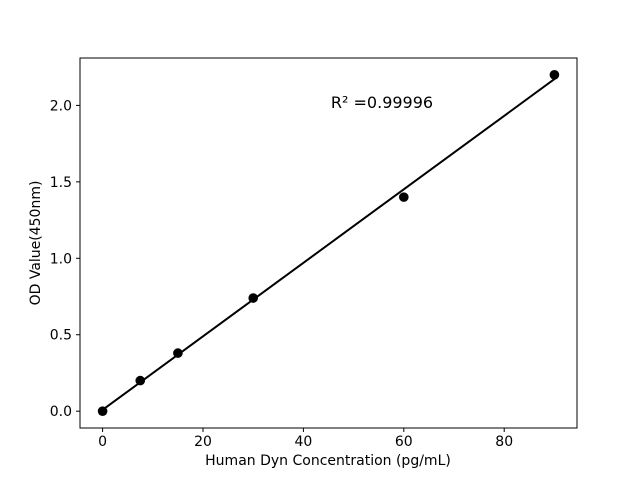  What do you see at coordinates (61, 106) in the screenshot?
I see `y-tick-label: 2.0` at bounding box center [61, 106].